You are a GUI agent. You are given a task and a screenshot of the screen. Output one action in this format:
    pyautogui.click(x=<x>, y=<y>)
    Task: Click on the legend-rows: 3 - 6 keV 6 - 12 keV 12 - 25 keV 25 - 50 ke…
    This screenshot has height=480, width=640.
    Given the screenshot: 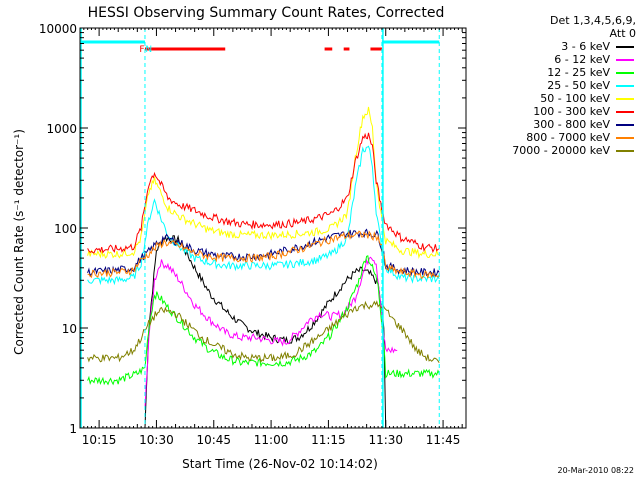 What is the action you would take?
    pyautogui.click(x=561, y=98)
    